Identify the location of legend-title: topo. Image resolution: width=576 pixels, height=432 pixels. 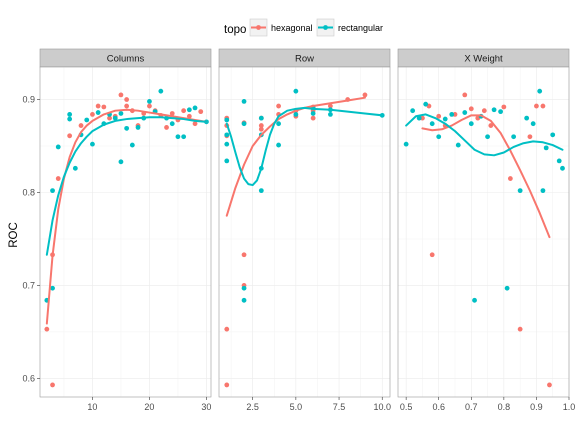
(235, 30).